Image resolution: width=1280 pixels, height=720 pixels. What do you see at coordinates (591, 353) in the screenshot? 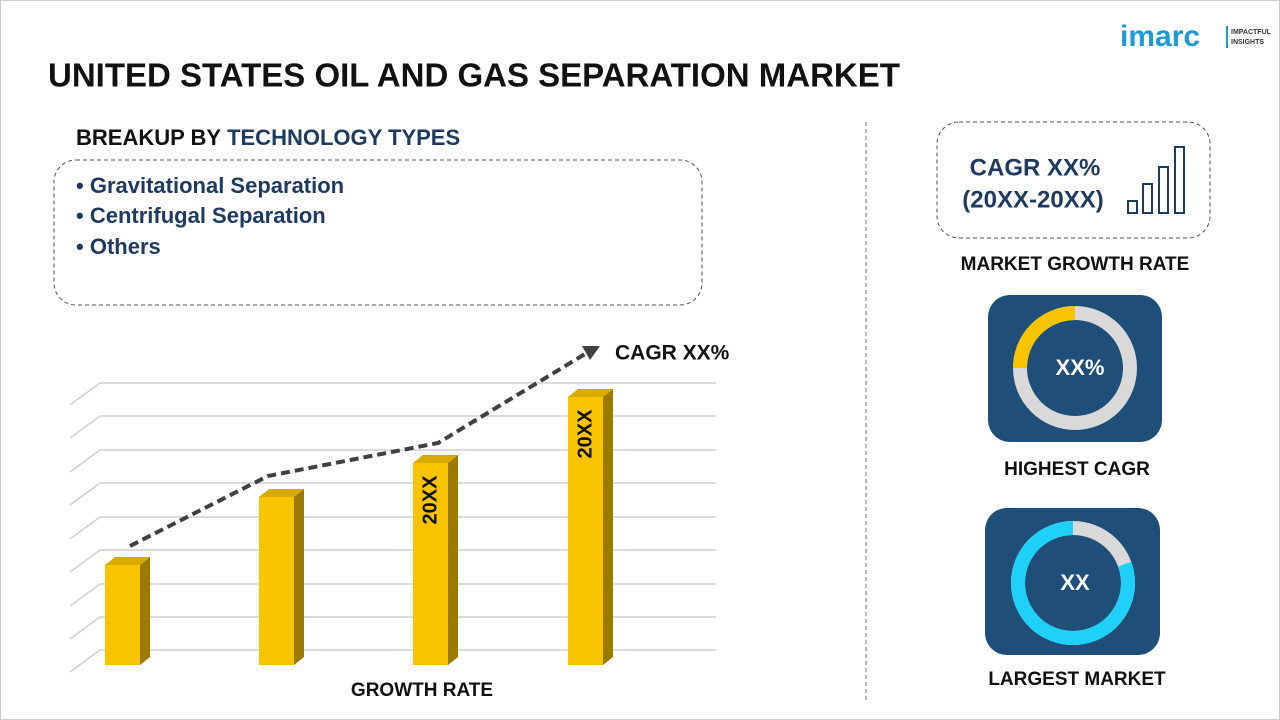
I see `trend-arrow` at bounding box center [591, 353].